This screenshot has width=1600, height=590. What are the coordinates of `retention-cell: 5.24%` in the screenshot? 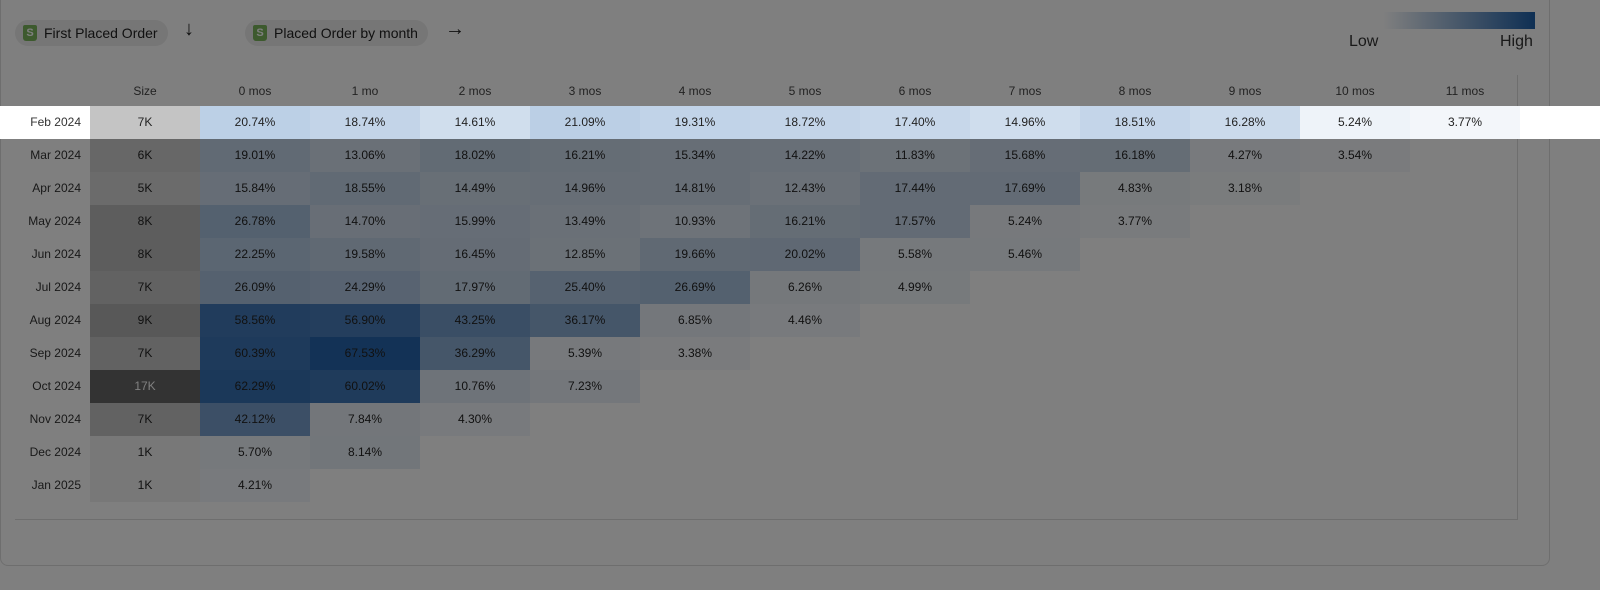 It's located at (1355, 122).